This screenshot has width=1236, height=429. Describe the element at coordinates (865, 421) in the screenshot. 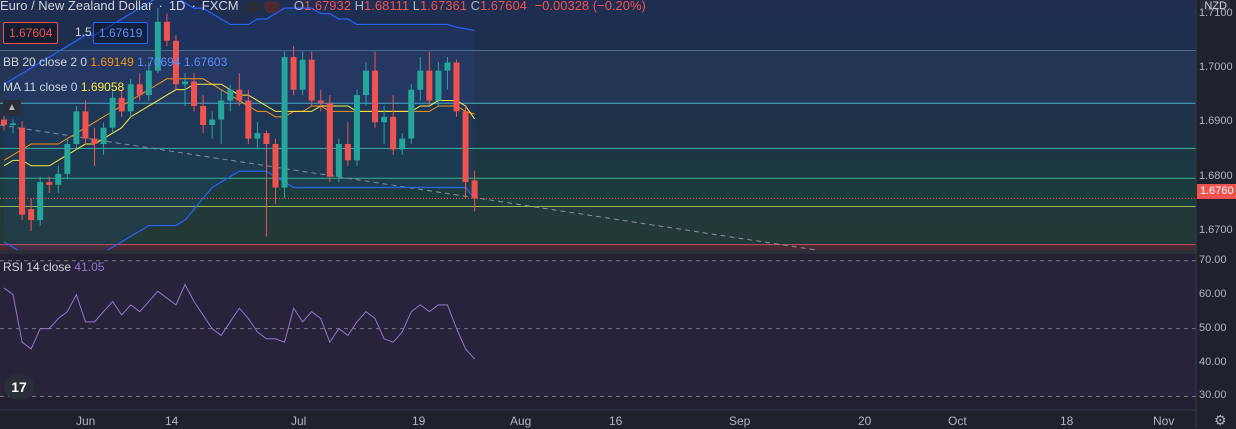

I see `time-tick-label: 20` at that location.